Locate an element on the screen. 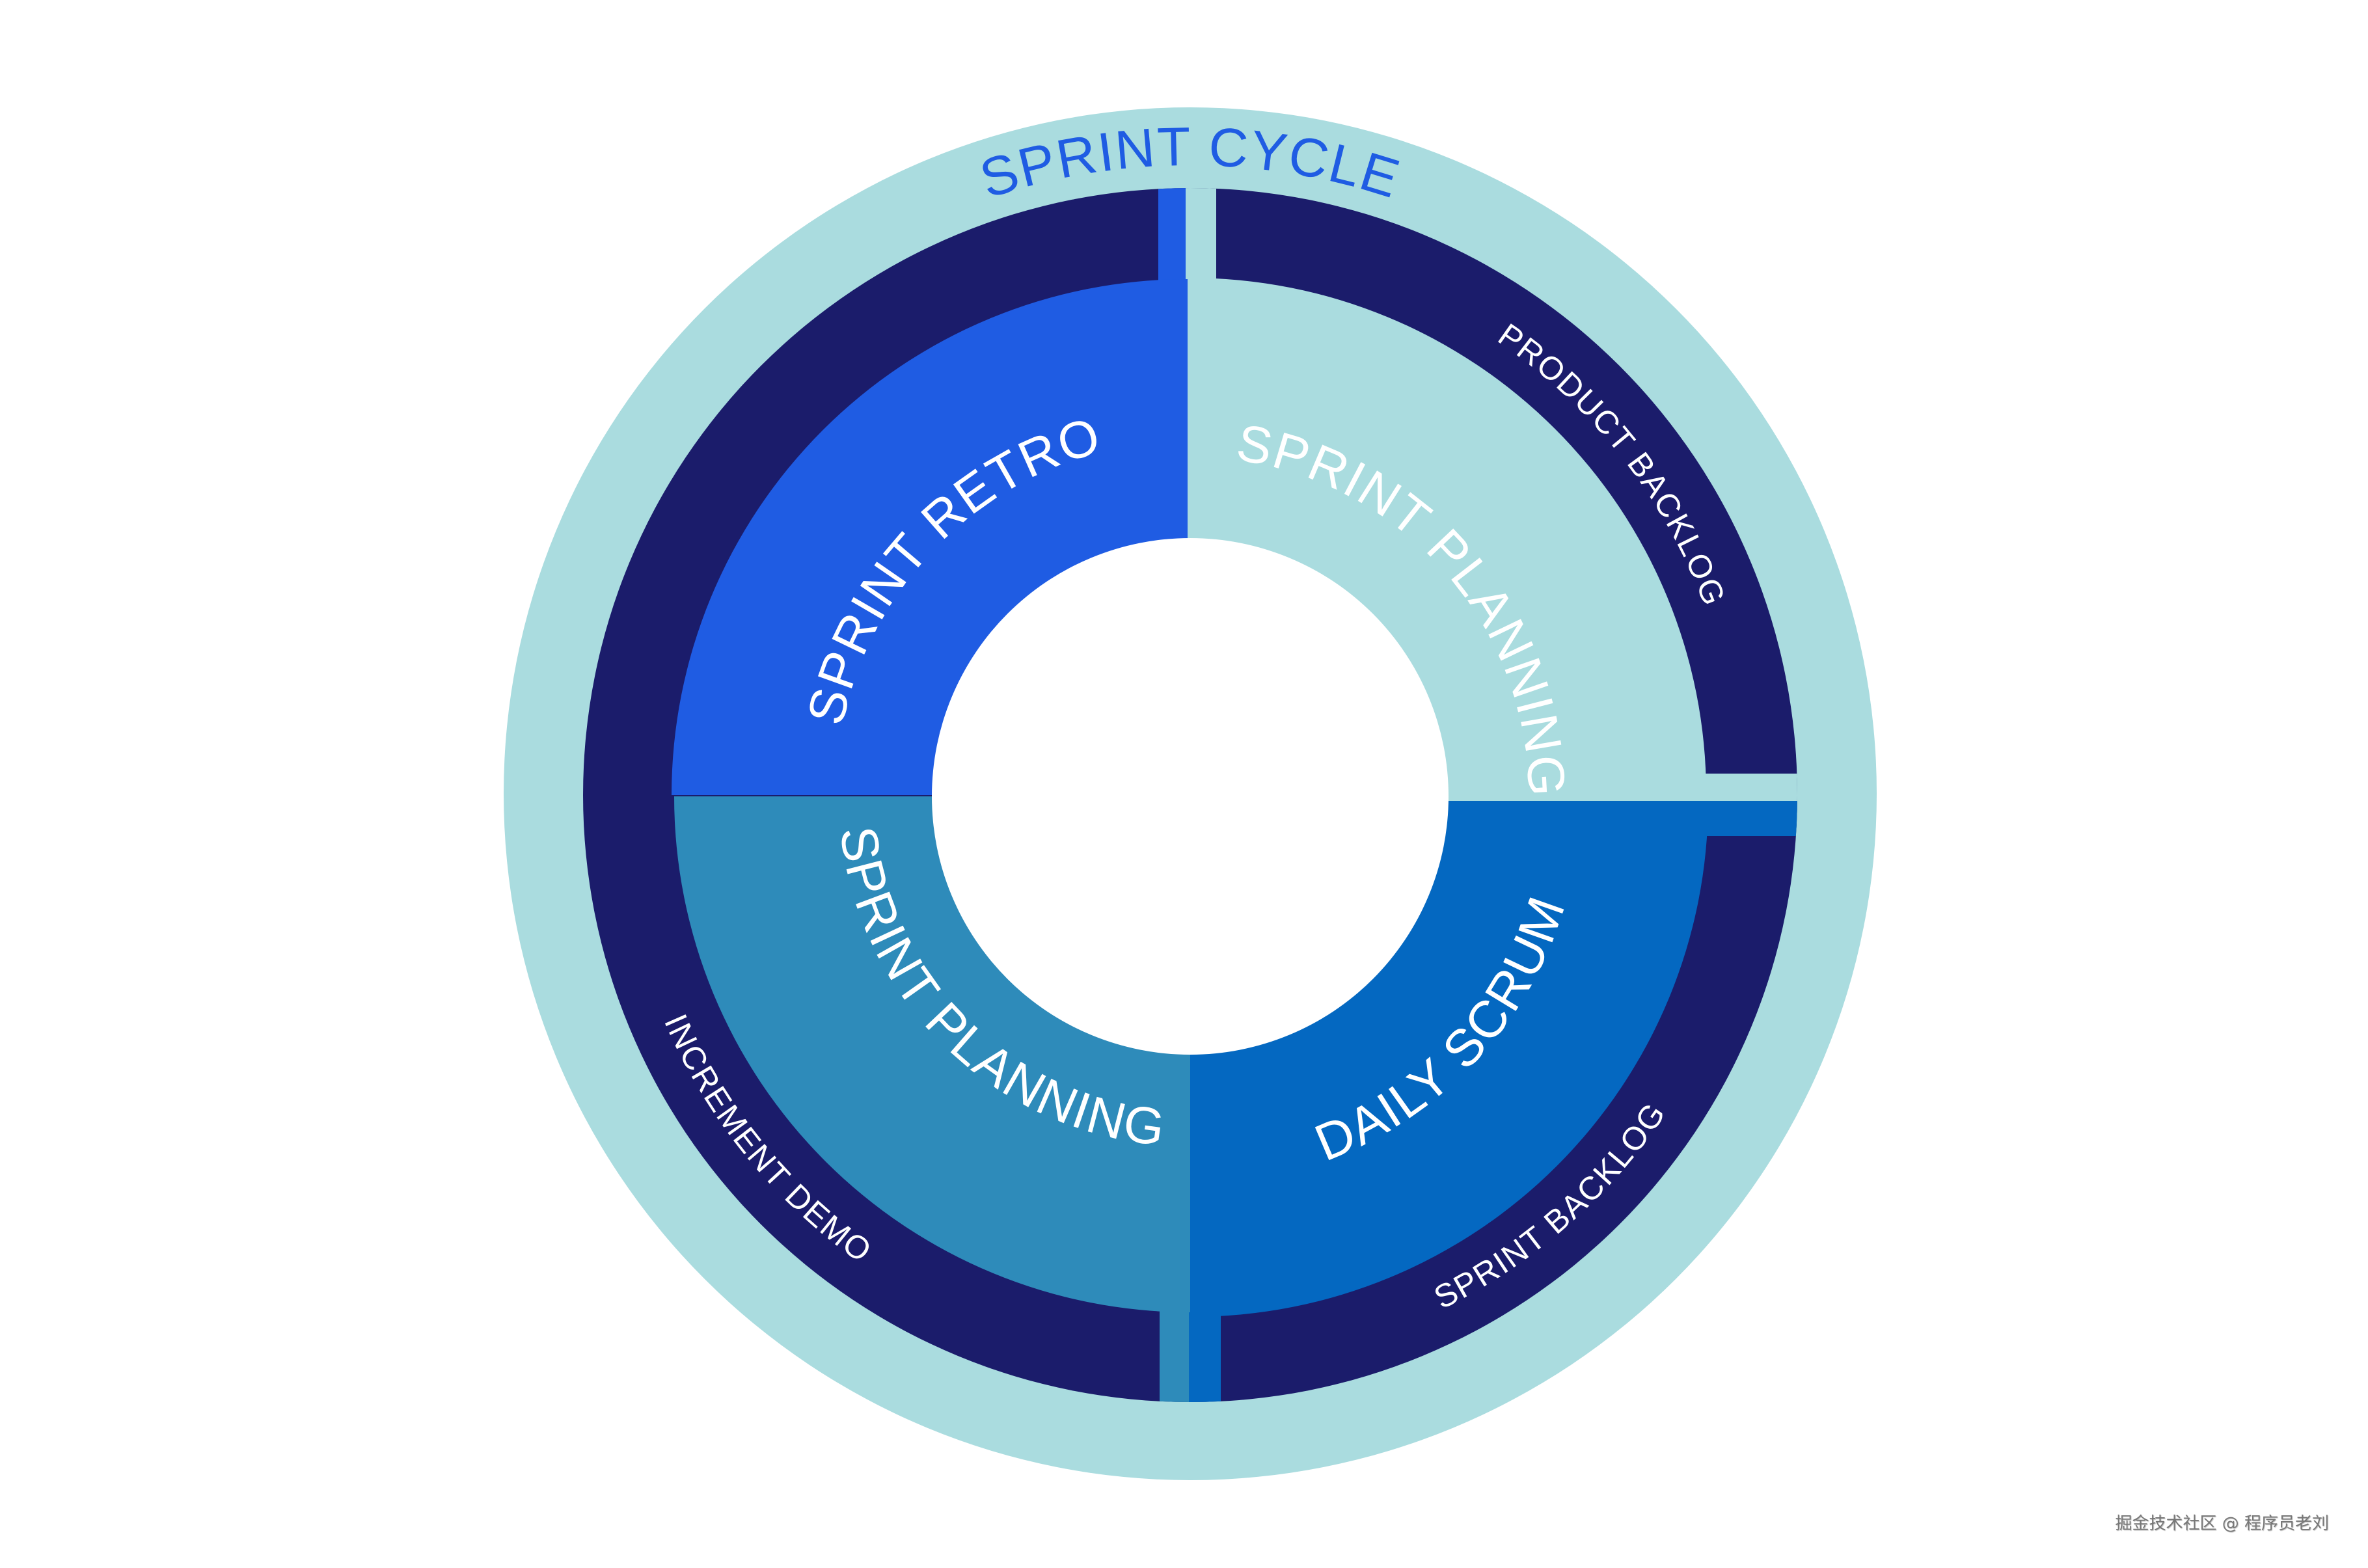 This screenshot has width=2368, height=1568. center-hole is located at coordinates (1190, 796).